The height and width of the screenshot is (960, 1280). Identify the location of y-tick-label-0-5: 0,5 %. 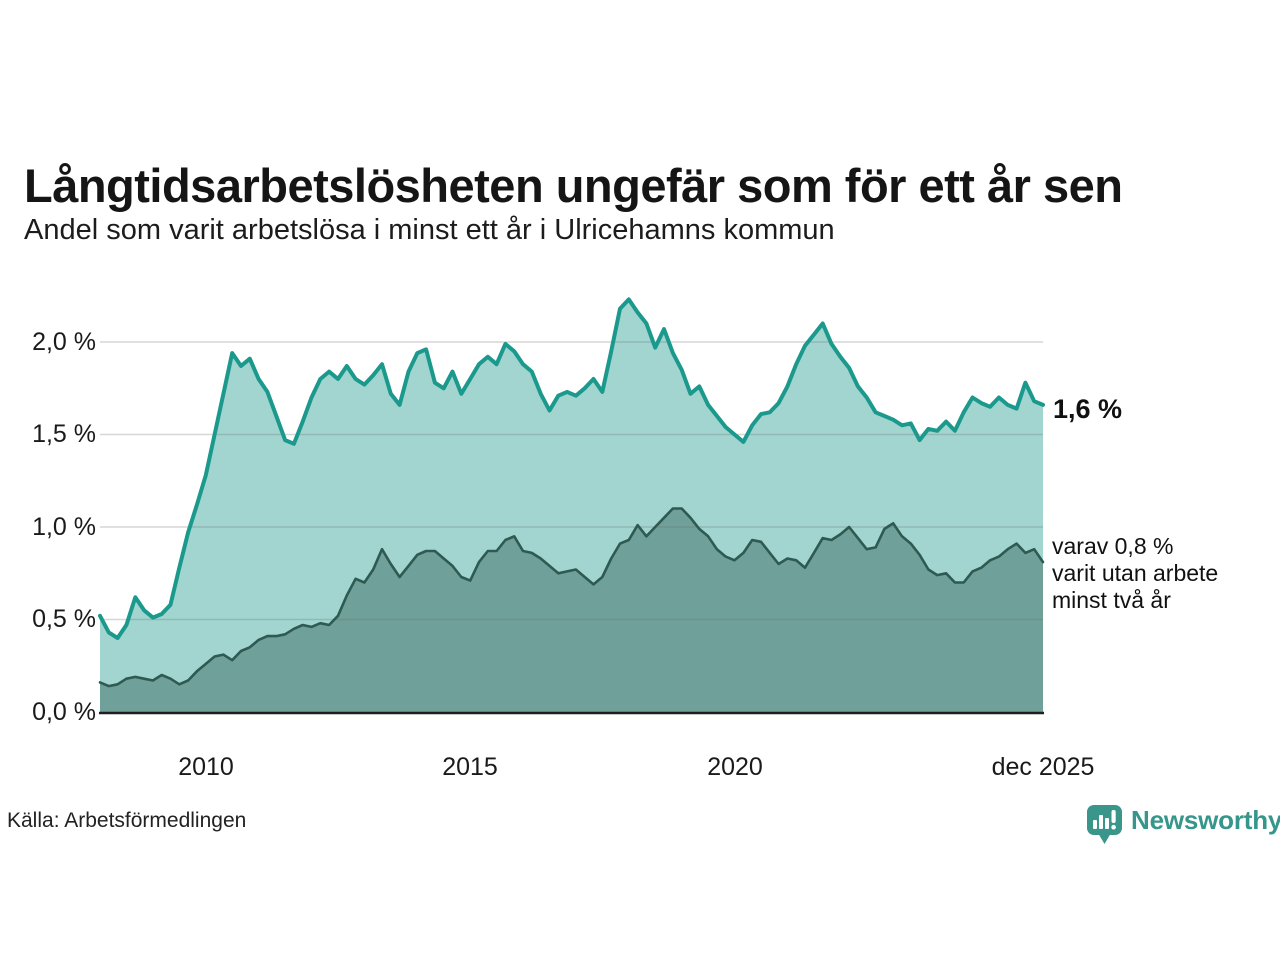
(64, 619).